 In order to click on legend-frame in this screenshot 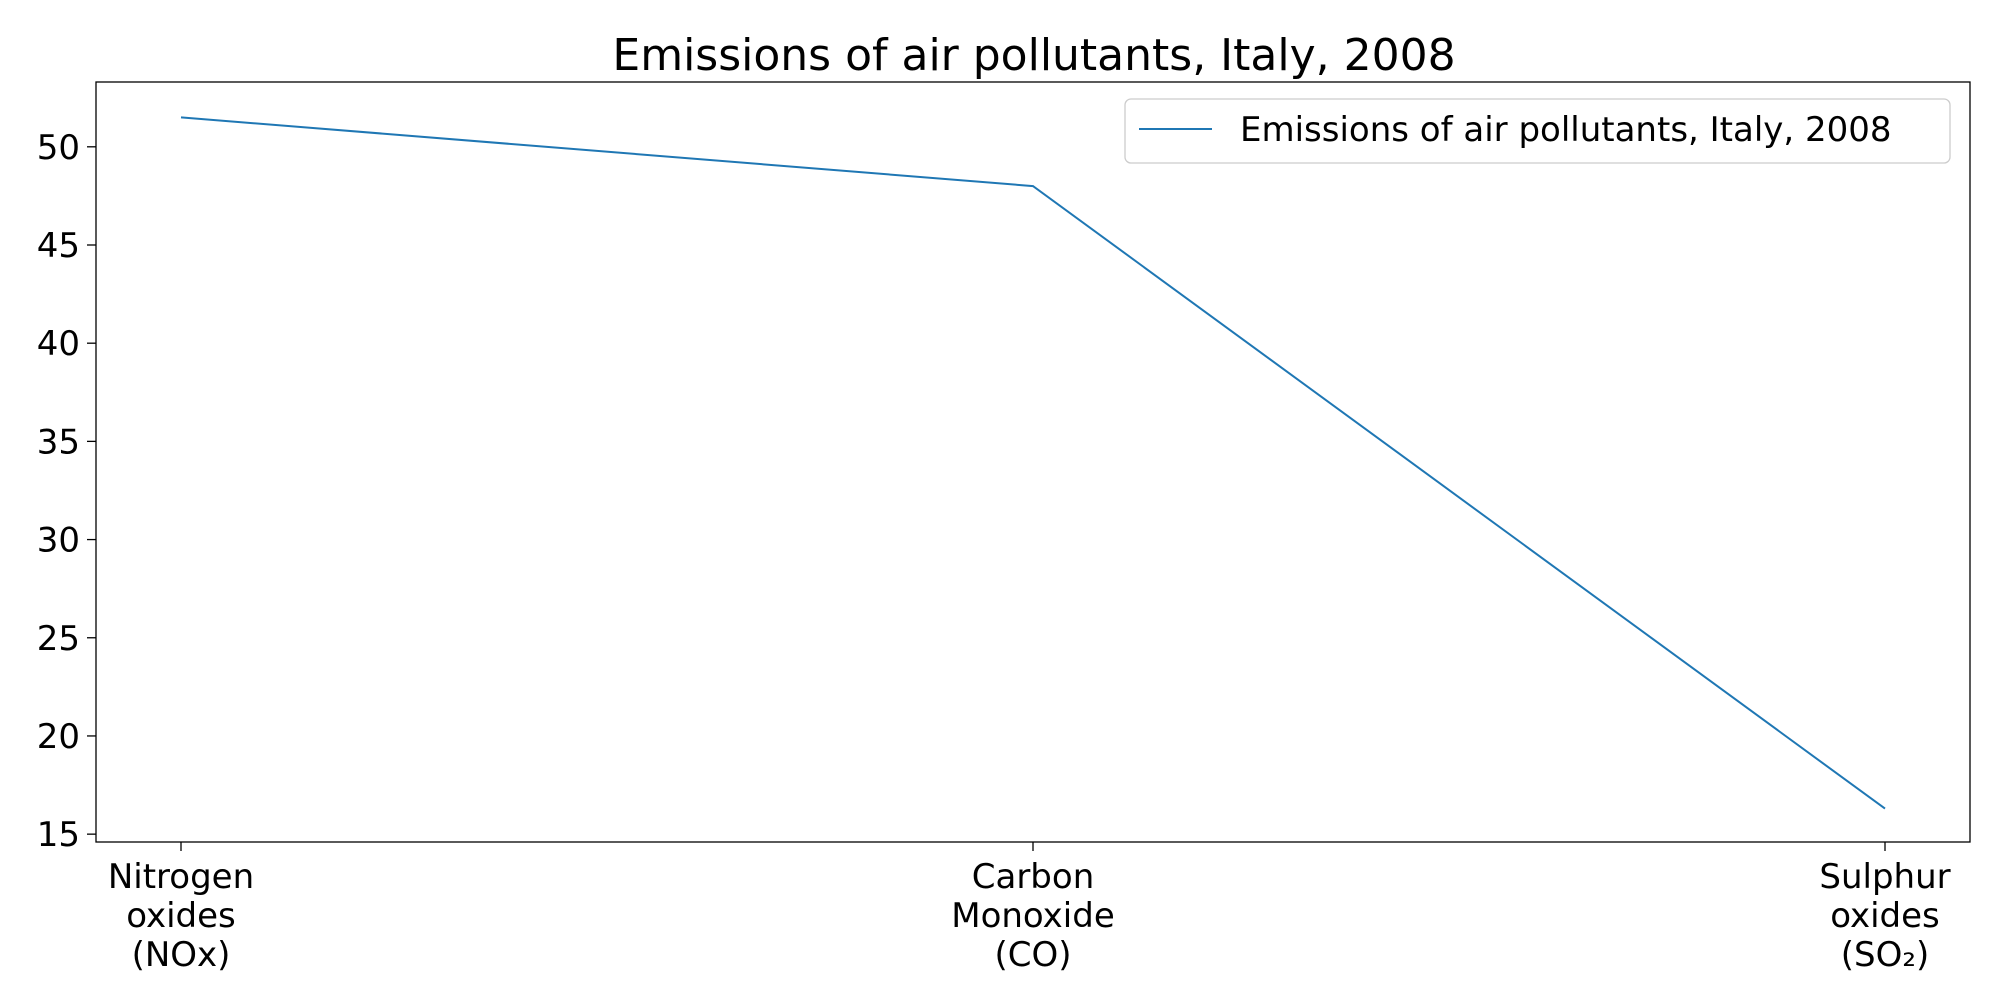, I will do `click(1537, 131)`.